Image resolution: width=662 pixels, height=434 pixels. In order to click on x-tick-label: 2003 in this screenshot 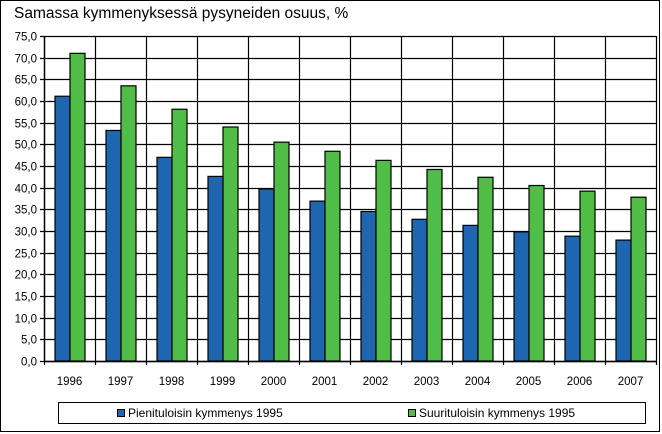, I will do `click(427, 382)`.